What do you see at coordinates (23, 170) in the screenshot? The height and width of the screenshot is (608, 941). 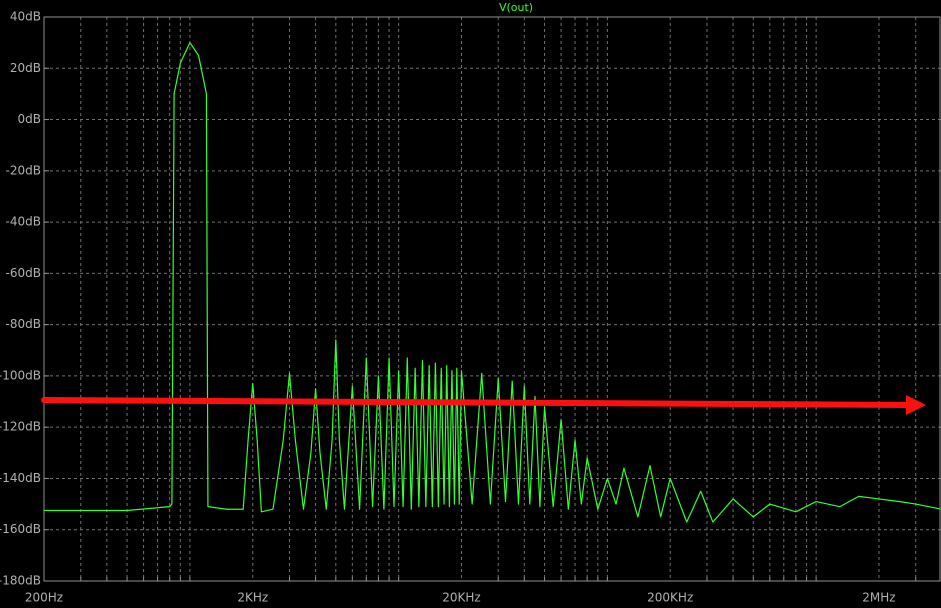 I see `y-tick-label: -20dB` at bounding box center [23, 170].